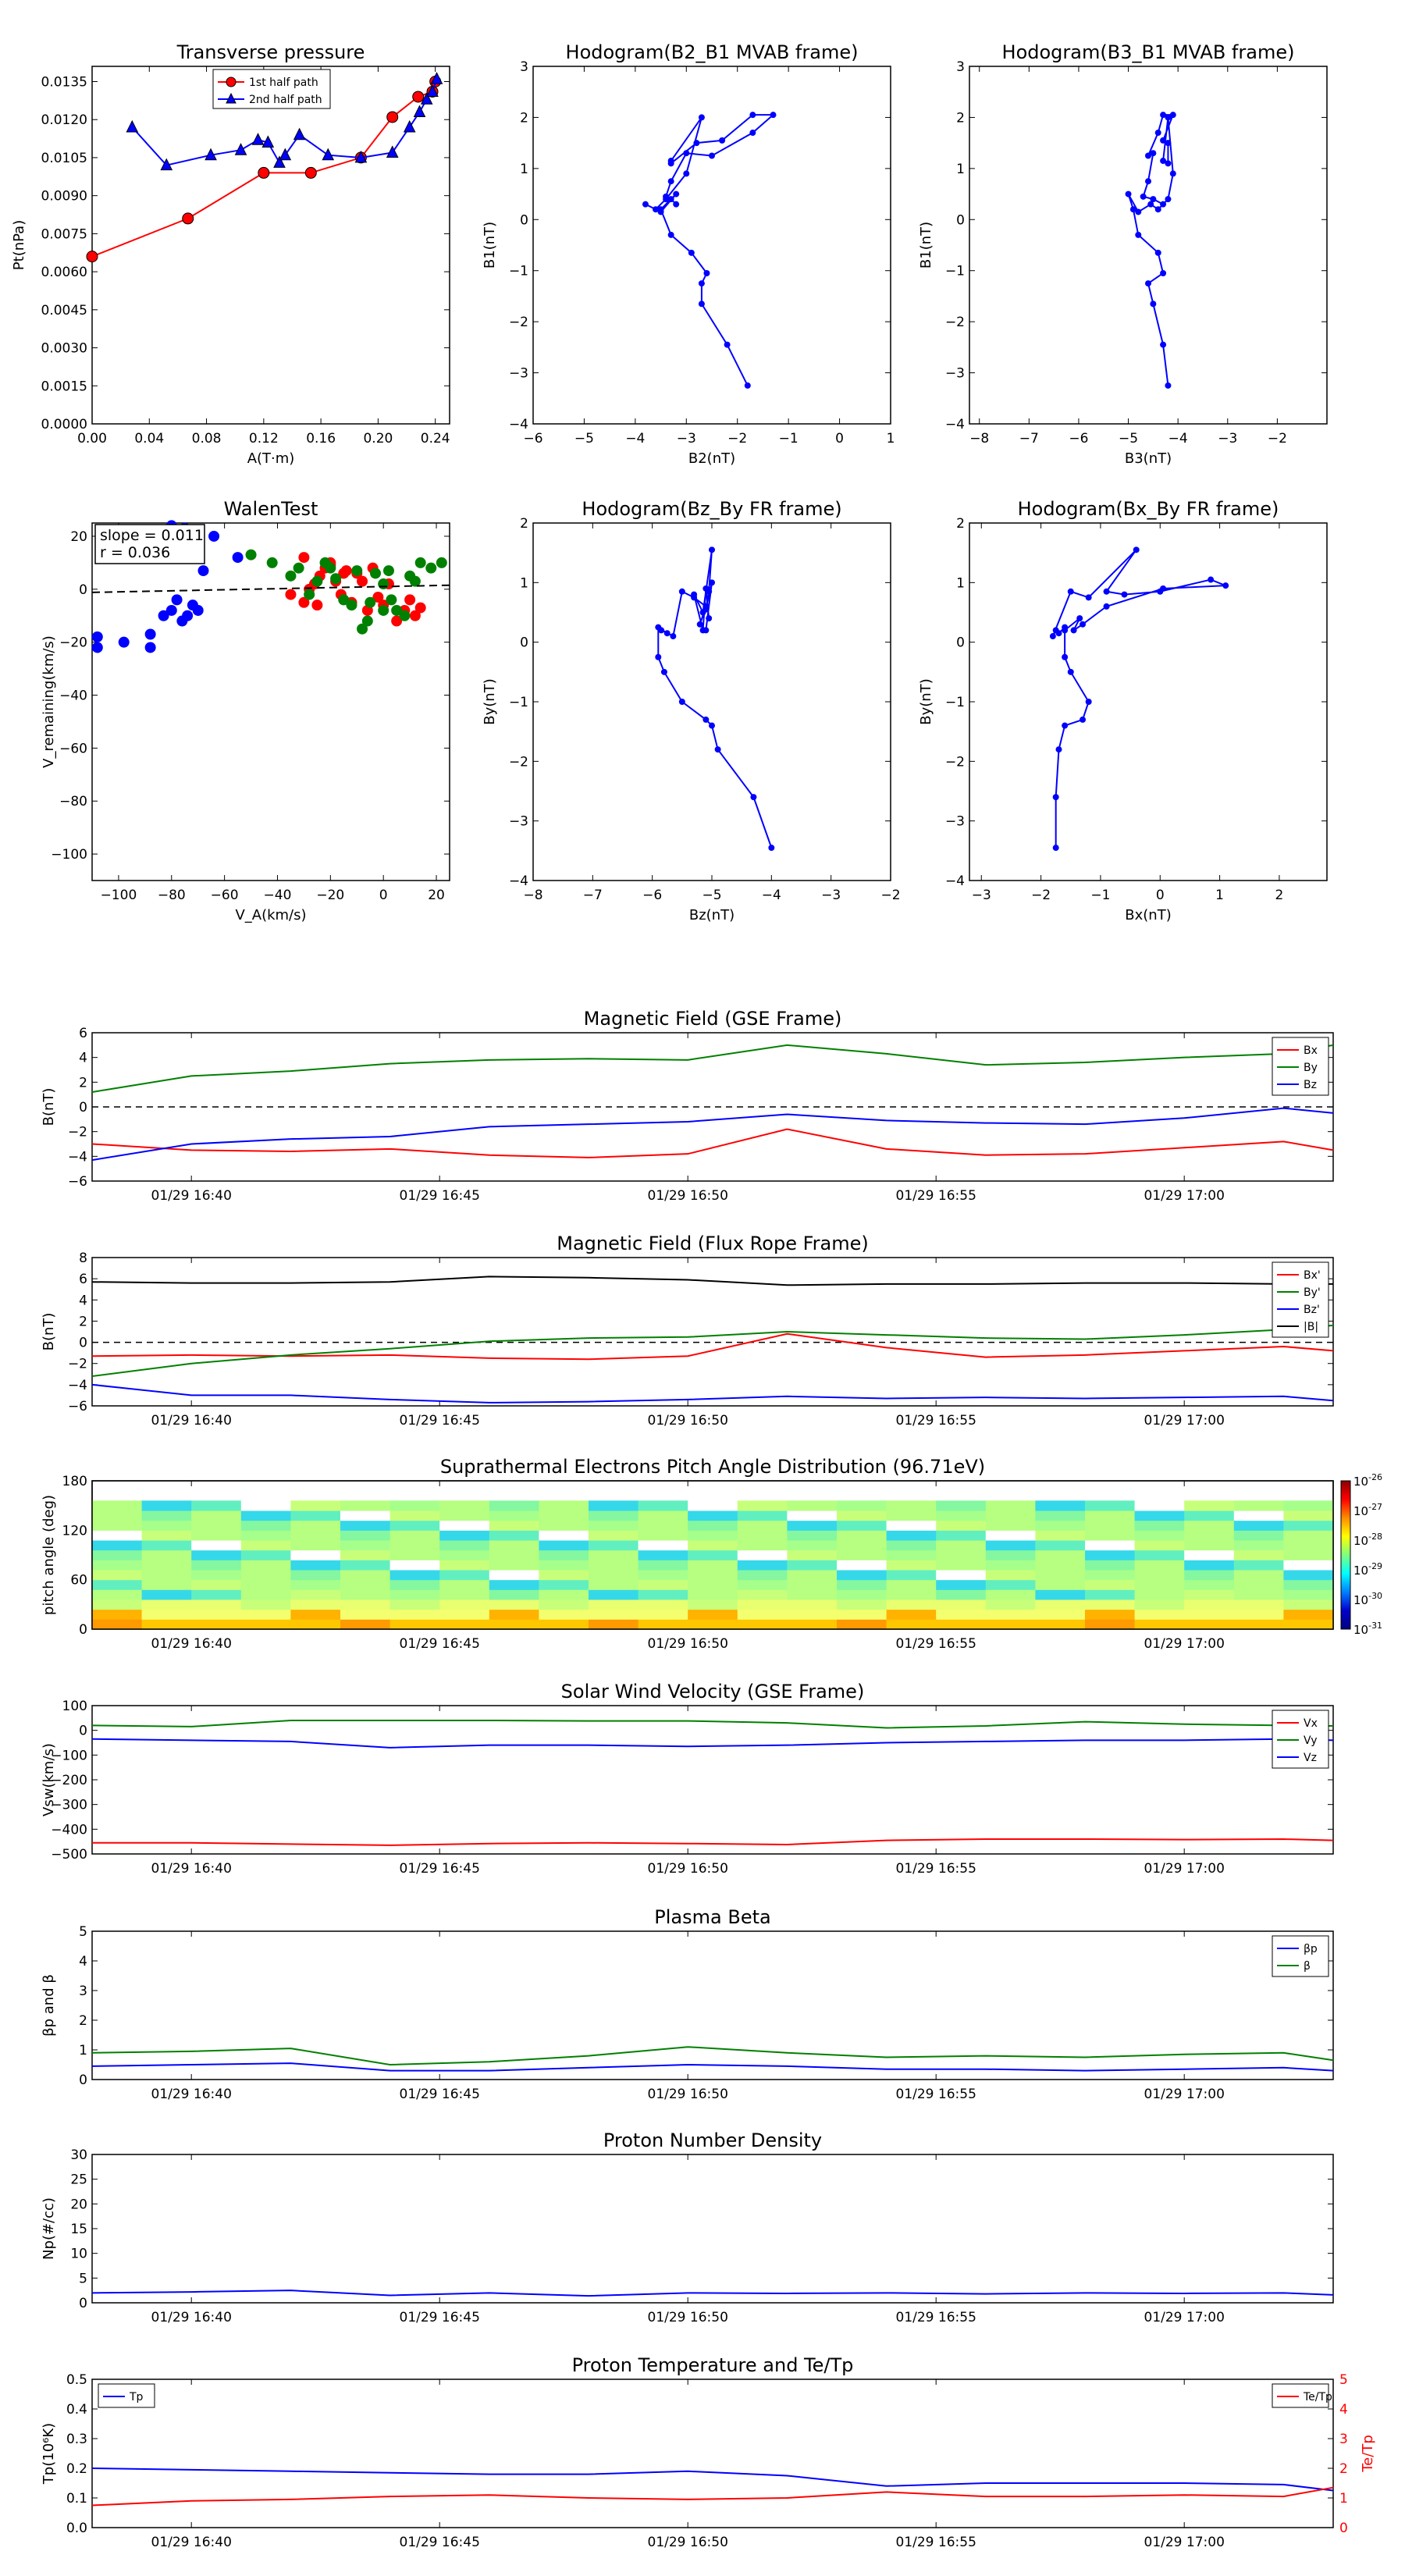 This screenshot has height=2576, width=1405. What do you see at coordinates (713, 2005) in the screenshot?
I see `plot-frame` at bounding box center [713, 2005].